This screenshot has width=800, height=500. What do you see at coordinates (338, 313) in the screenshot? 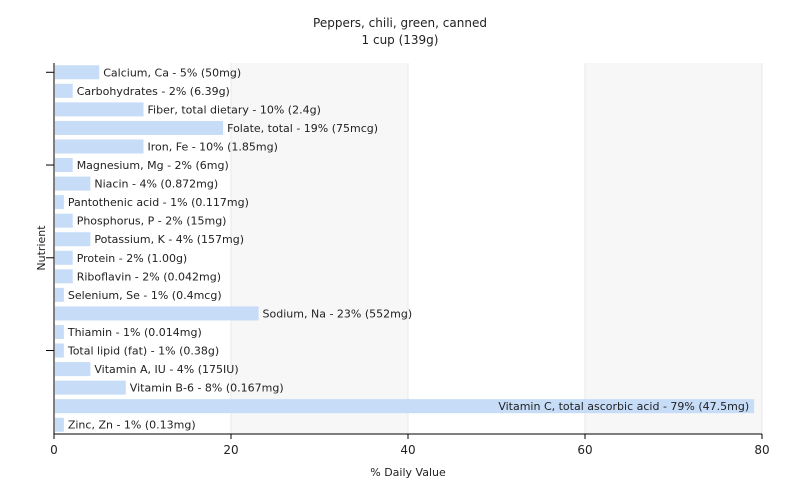
I see `bar-label: Sodium, Na - 23% (552mg)` at bounding box center [338, 313].